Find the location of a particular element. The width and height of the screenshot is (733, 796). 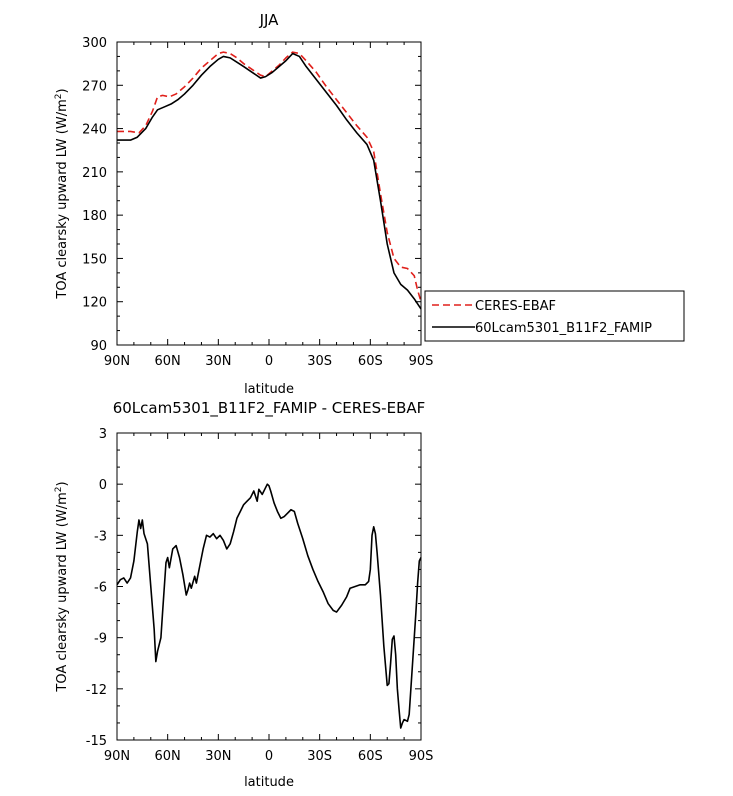

panel1-x-tick-label: 60N is located at coordinates (168, 361).